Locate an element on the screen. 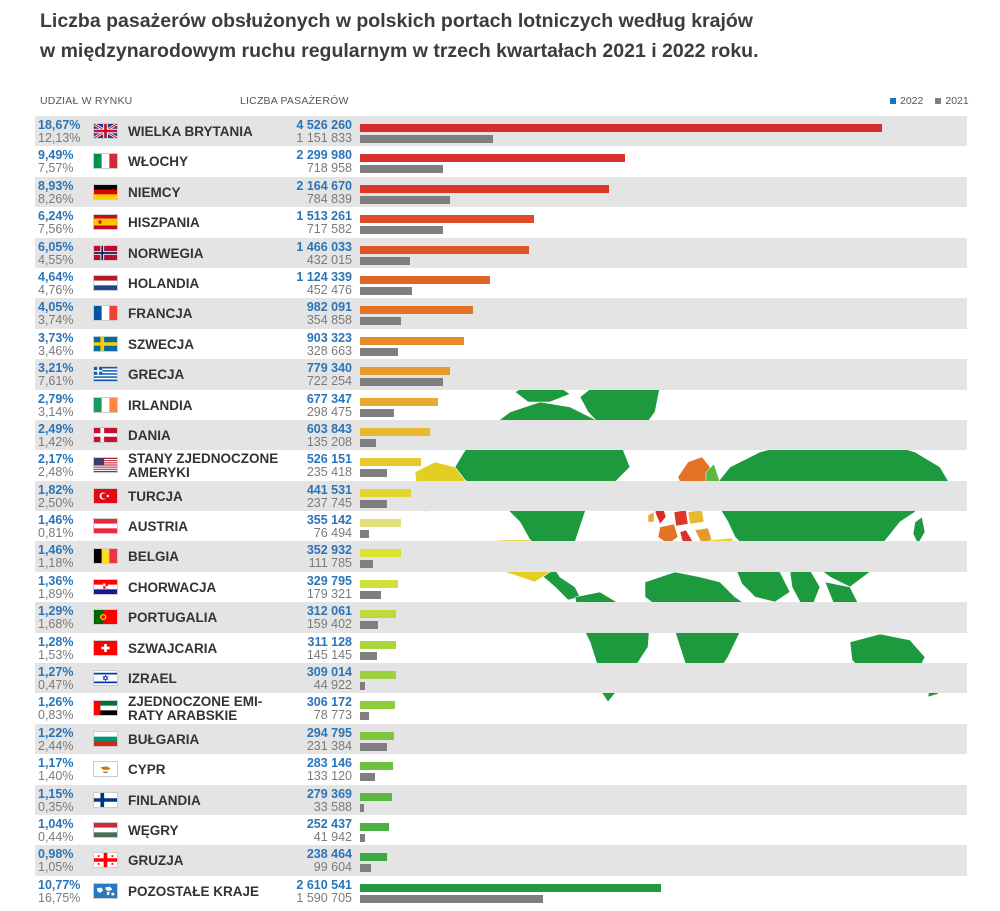 The image size is (1000, 911). count-2021-label: 237 745 is located at coordinates (329, 502).